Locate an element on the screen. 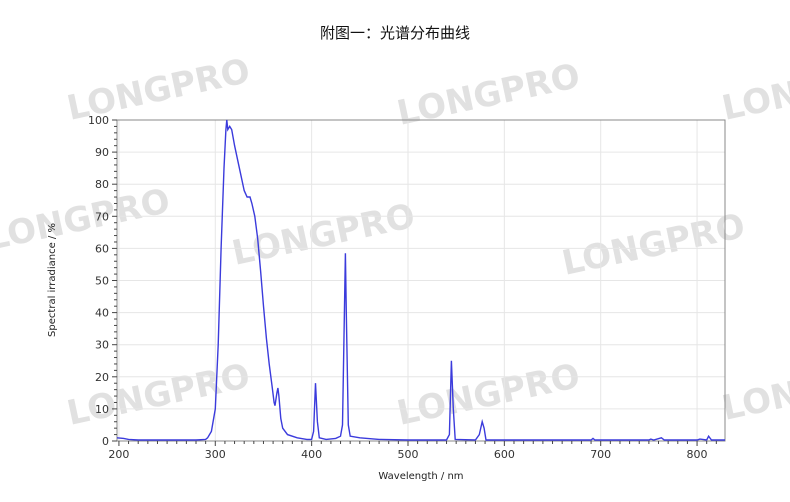 Image resolution: width=790 pixels, height=502 pixels. y-tick-label: 50 is located at coordinates (102, 281).